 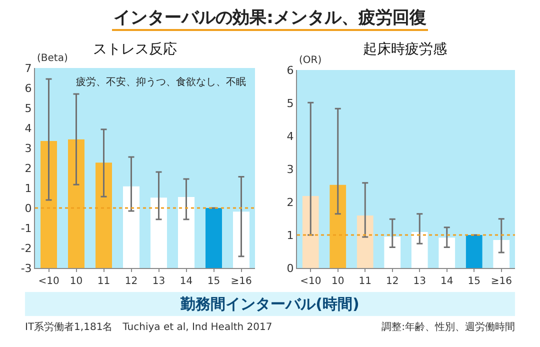 What do you see at coordinates (26, 268) in the screenshot?
I see `y-tick-label: -3` at bounding box center [26, 268].